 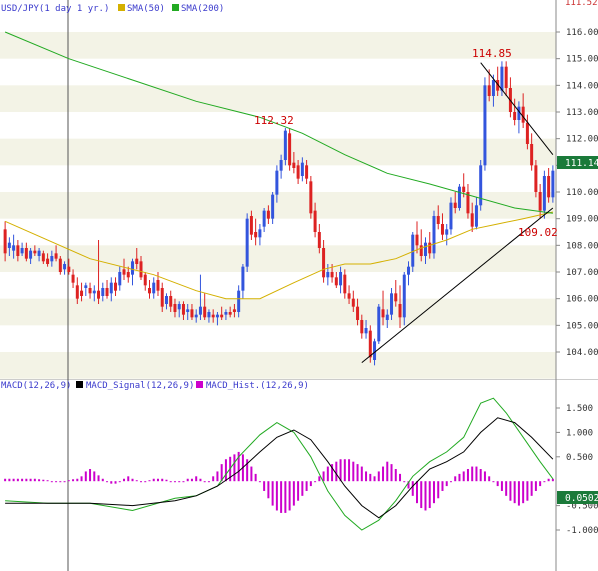 I want to click on macd-tick-label: 0.500, so click(x=579, y=458).